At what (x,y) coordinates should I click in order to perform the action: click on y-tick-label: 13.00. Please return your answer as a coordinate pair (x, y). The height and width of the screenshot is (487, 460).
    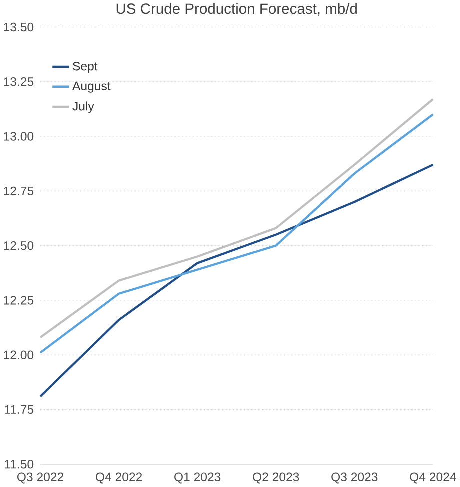
    Looking at the image, I should click on (19, 136).